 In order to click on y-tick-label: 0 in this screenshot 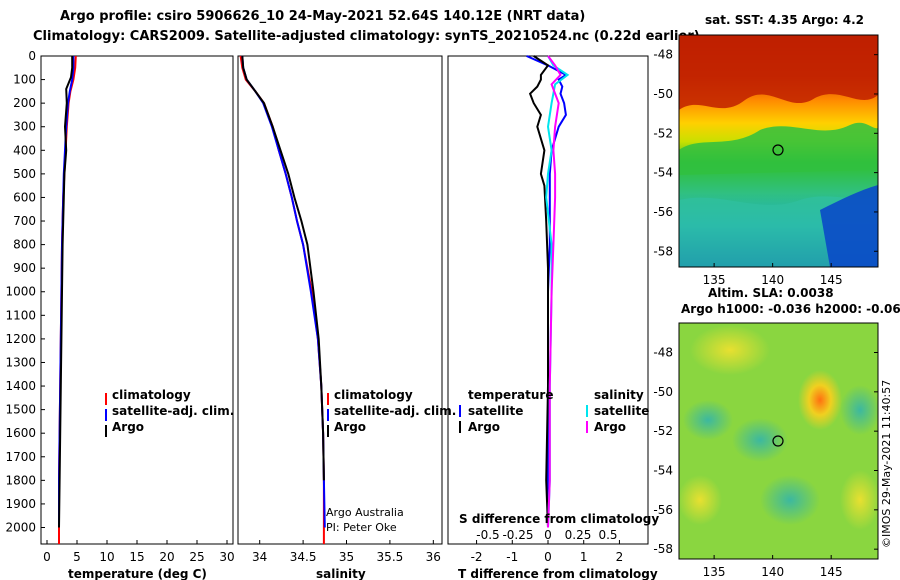, I will do `click(32, 56)`.